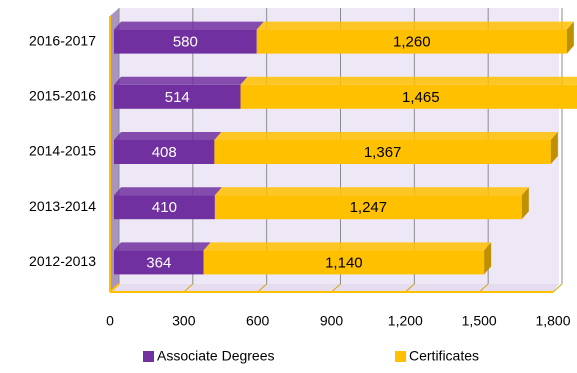 Image resolution: width=577 pixels, height=373 pixels. I want to click on value-label: 580, so click(185, 42).